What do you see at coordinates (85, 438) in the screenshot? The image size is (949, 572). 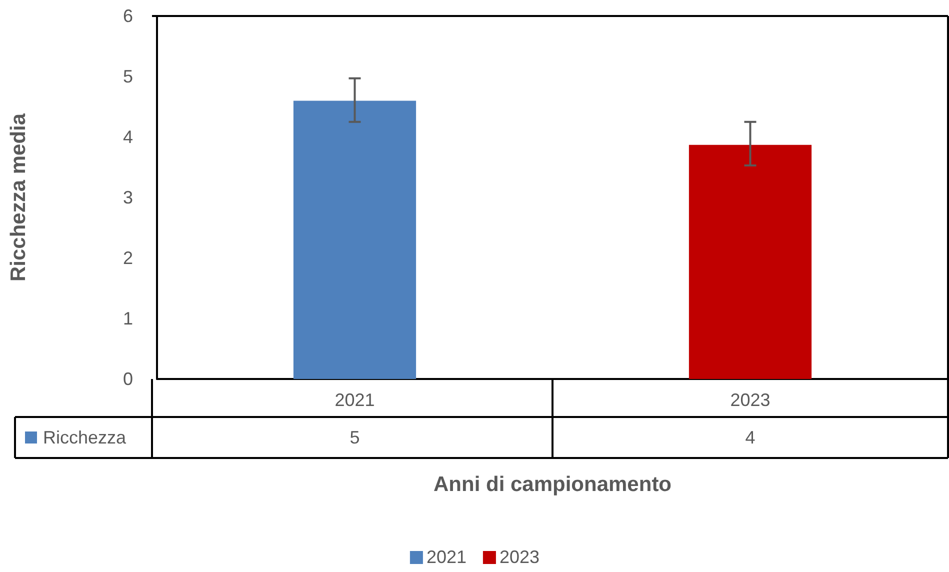 I see `legend-label: Ricchezza` at bounding box center [85, 438].